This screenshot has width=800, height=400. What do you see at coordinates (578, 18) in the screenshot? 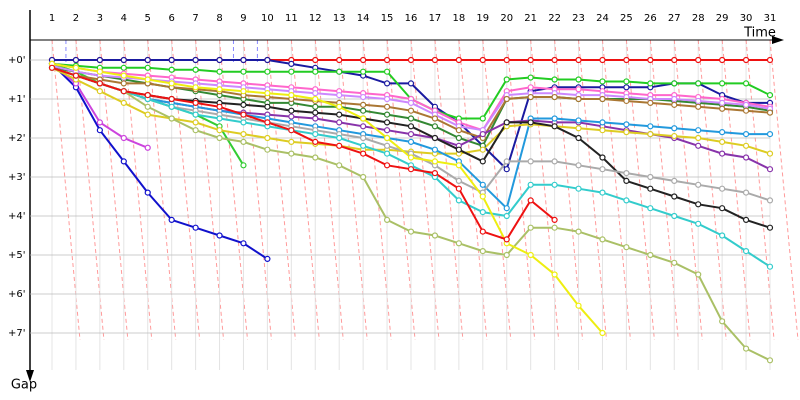
I see `x-tick-label: 23` at bounding box center [578, 18].